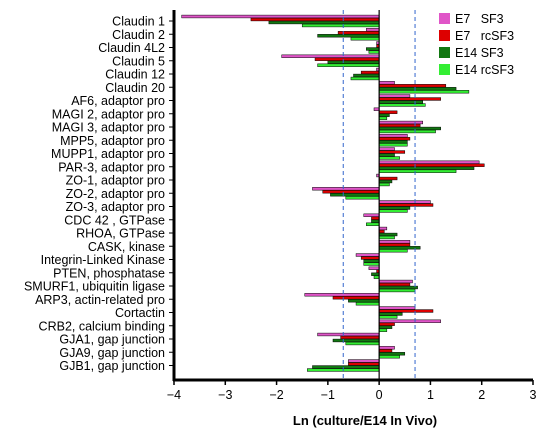 This screenshot has width=543, height=432. Describe the element at coordinates (379, 395) in the screenshot. I see `x-tick-label: 0` at that location.